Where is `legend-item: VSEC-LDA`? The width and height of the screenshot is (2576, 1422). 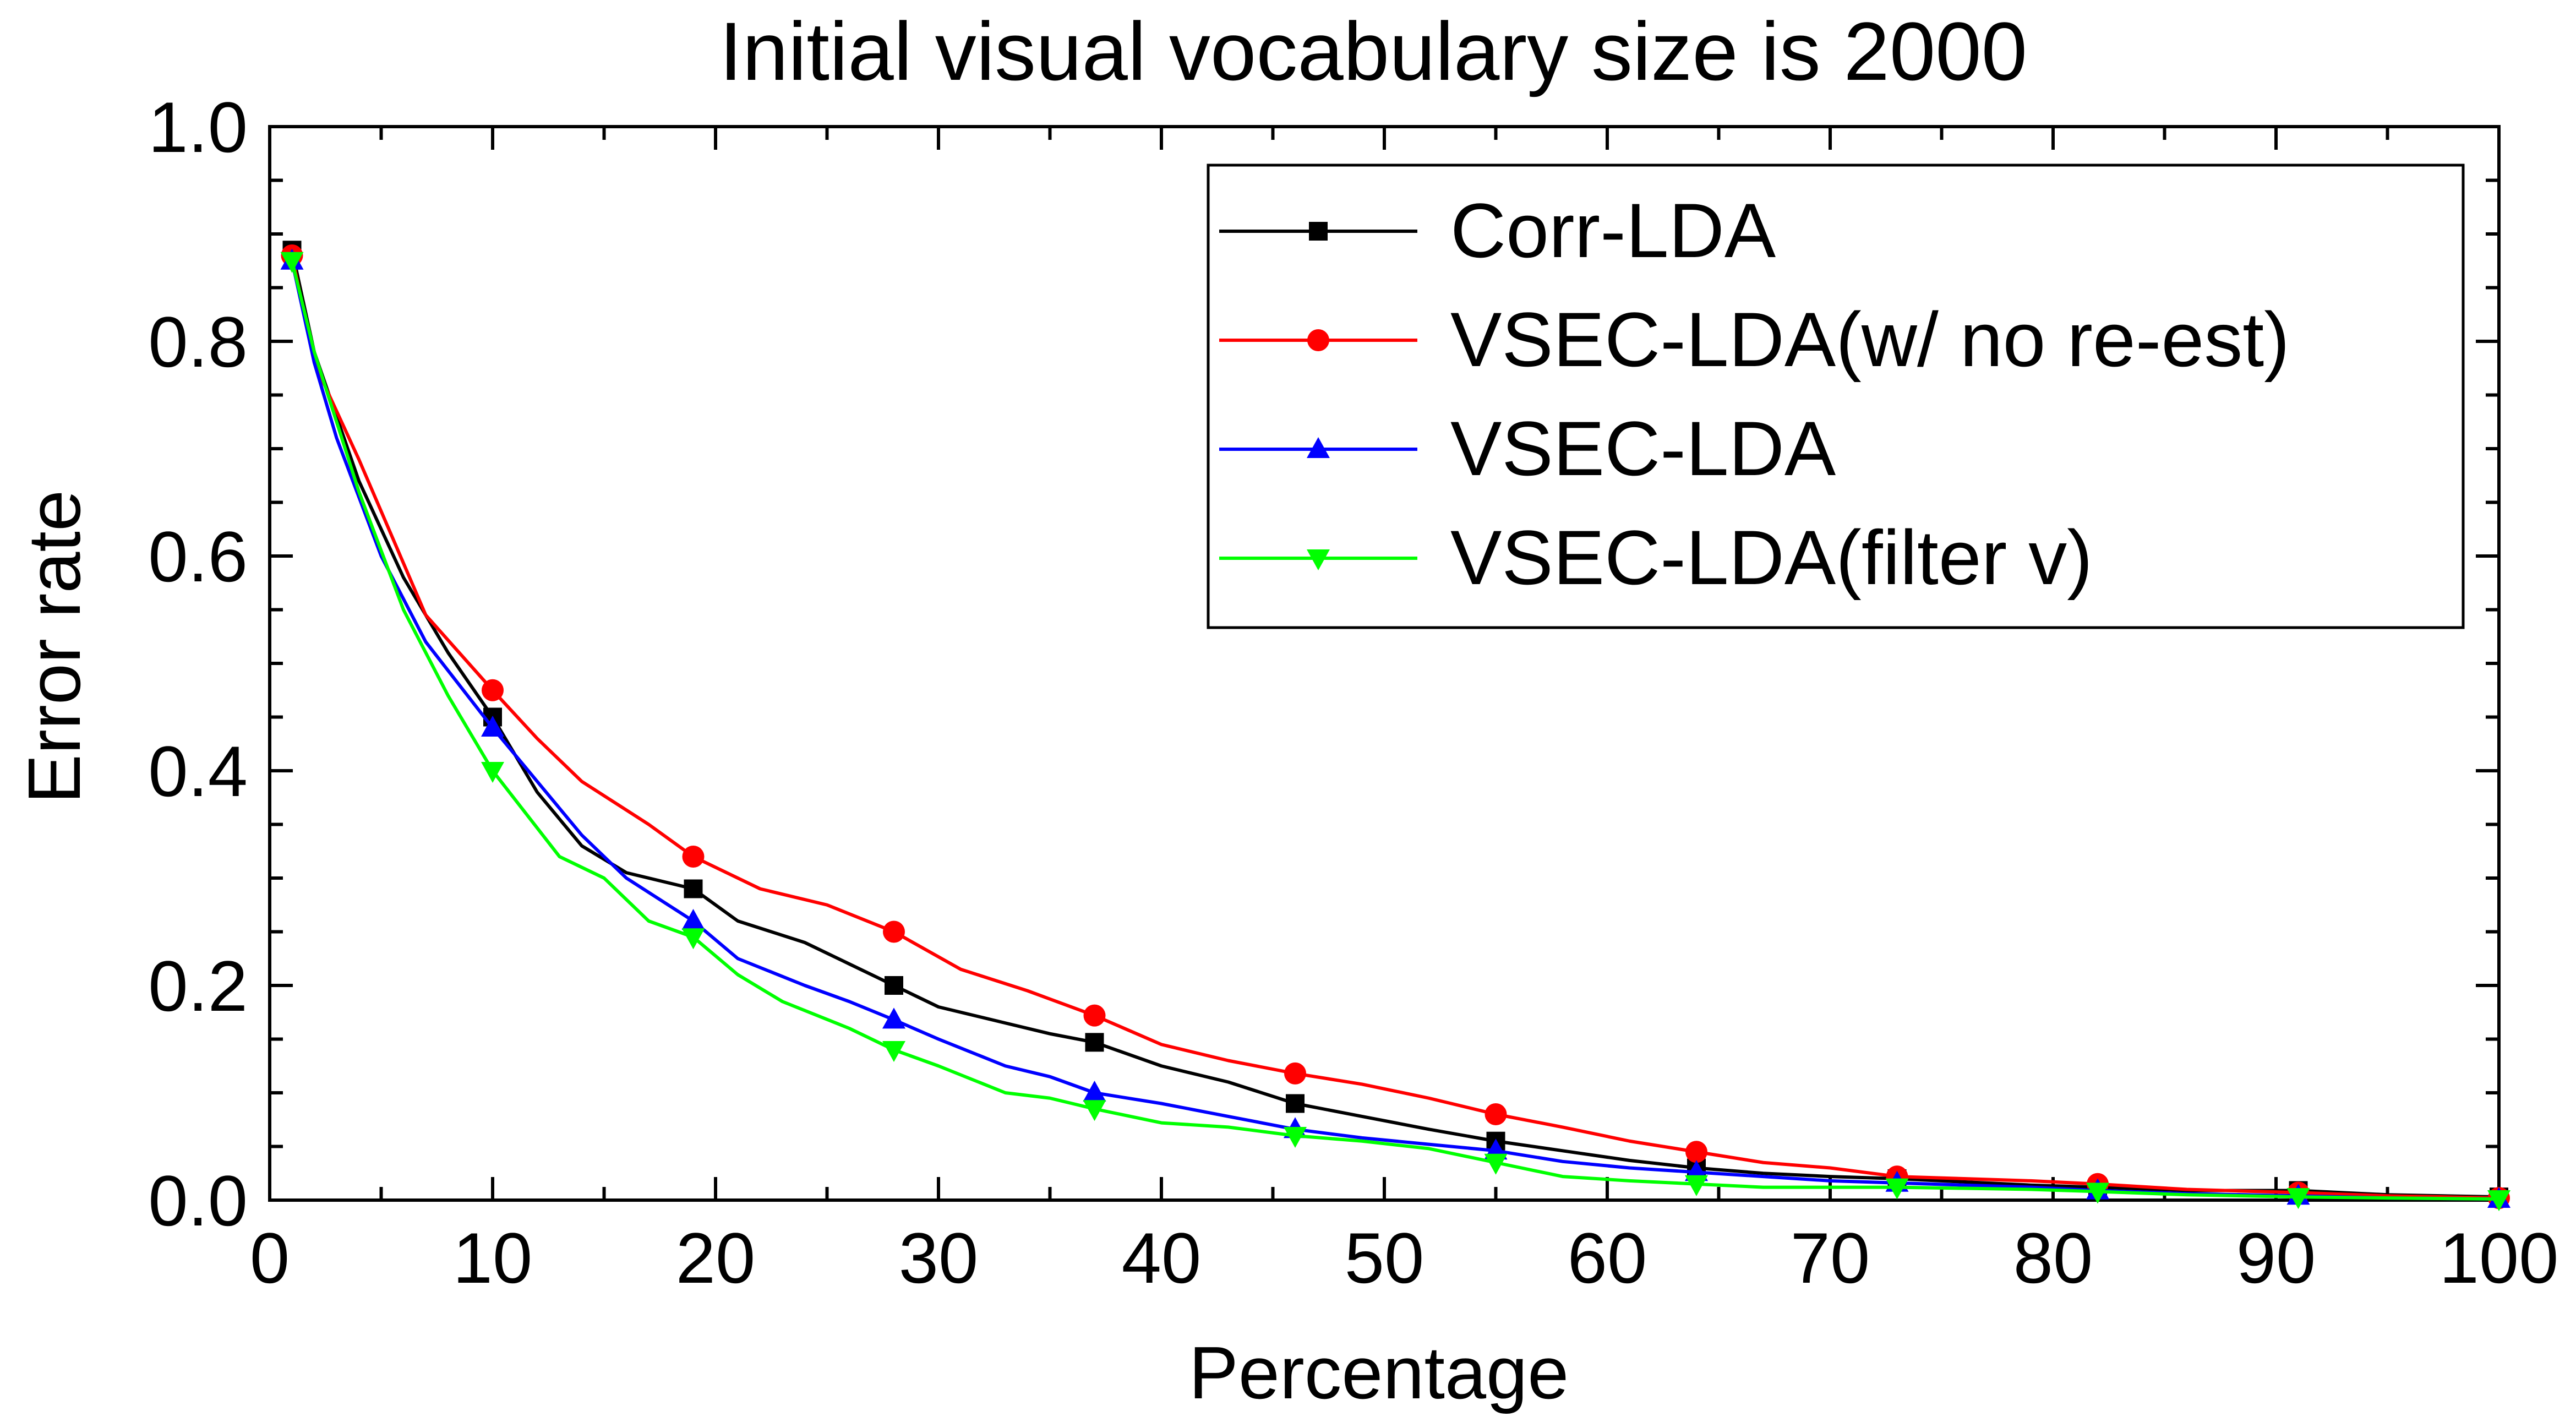
legend-item: VSEC-LDA is located at coordinates (1528, 449).